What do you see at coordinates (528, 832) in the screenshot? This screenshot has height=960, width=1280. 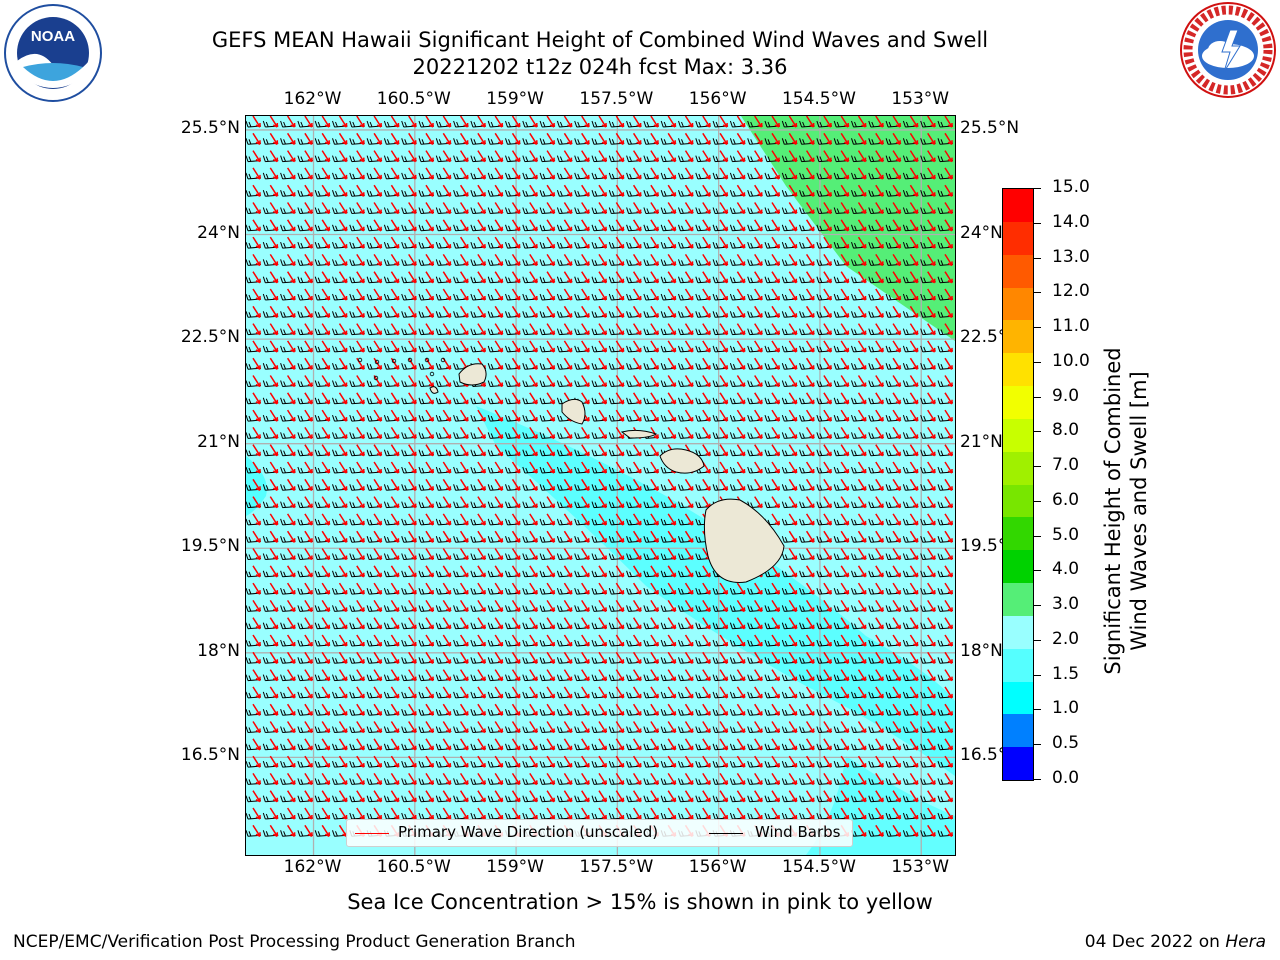 I see `legend-wave-label: Primary Wave Direction (unscaled)` at bounding box center [528, 832].